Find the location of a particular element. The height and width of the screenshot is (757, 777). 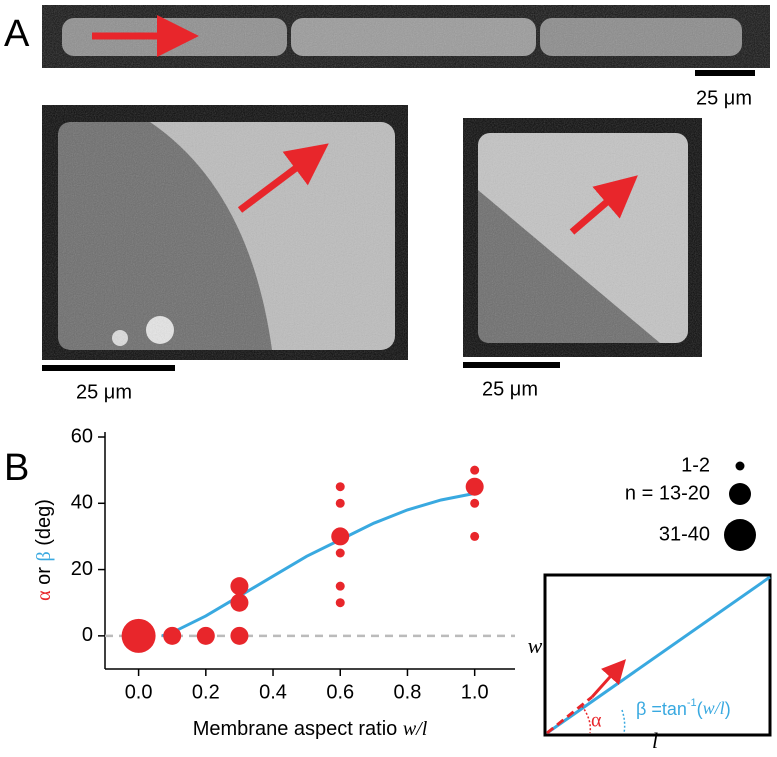

beta-arg: w/l is located at coordinates (714, 708).